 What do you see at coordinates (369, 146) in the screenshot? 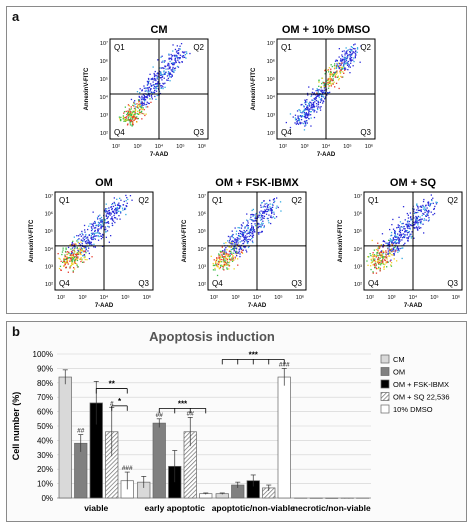
I see `x-tick-label: 10⁶` at bounding box center [369, 146].